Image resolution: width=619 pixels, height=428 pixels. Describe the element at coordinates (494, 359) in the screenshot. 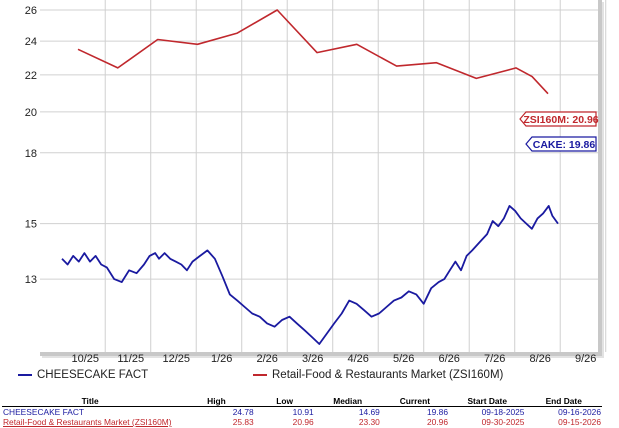

I see `x-tick-label: 7/26` at that location.